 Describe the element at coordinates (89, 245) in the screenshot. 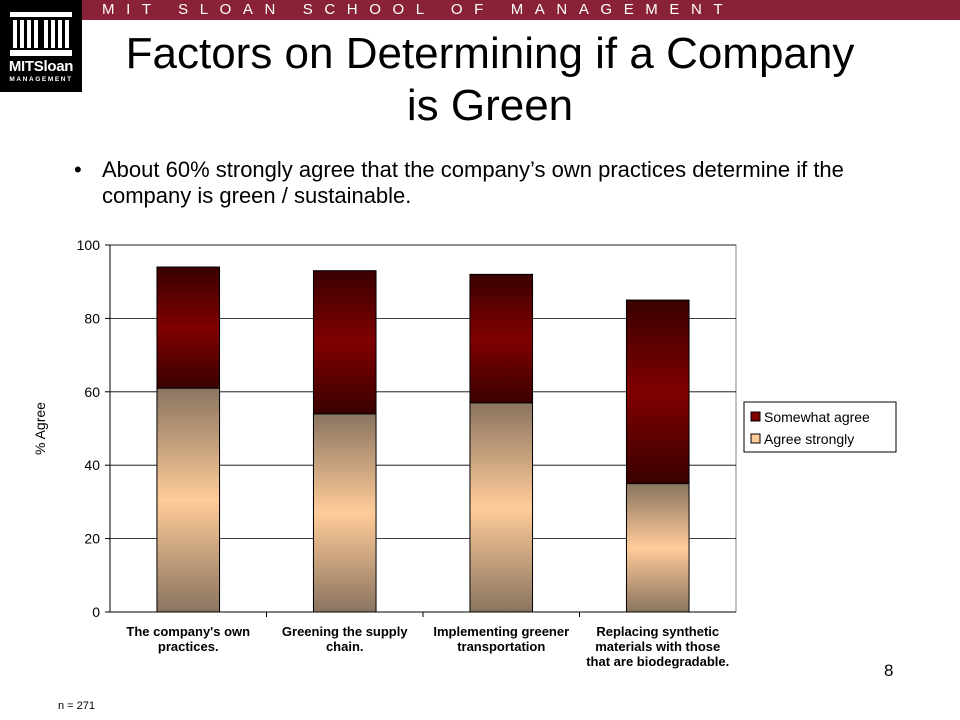

I see `y-tick-label: 100` at that location.